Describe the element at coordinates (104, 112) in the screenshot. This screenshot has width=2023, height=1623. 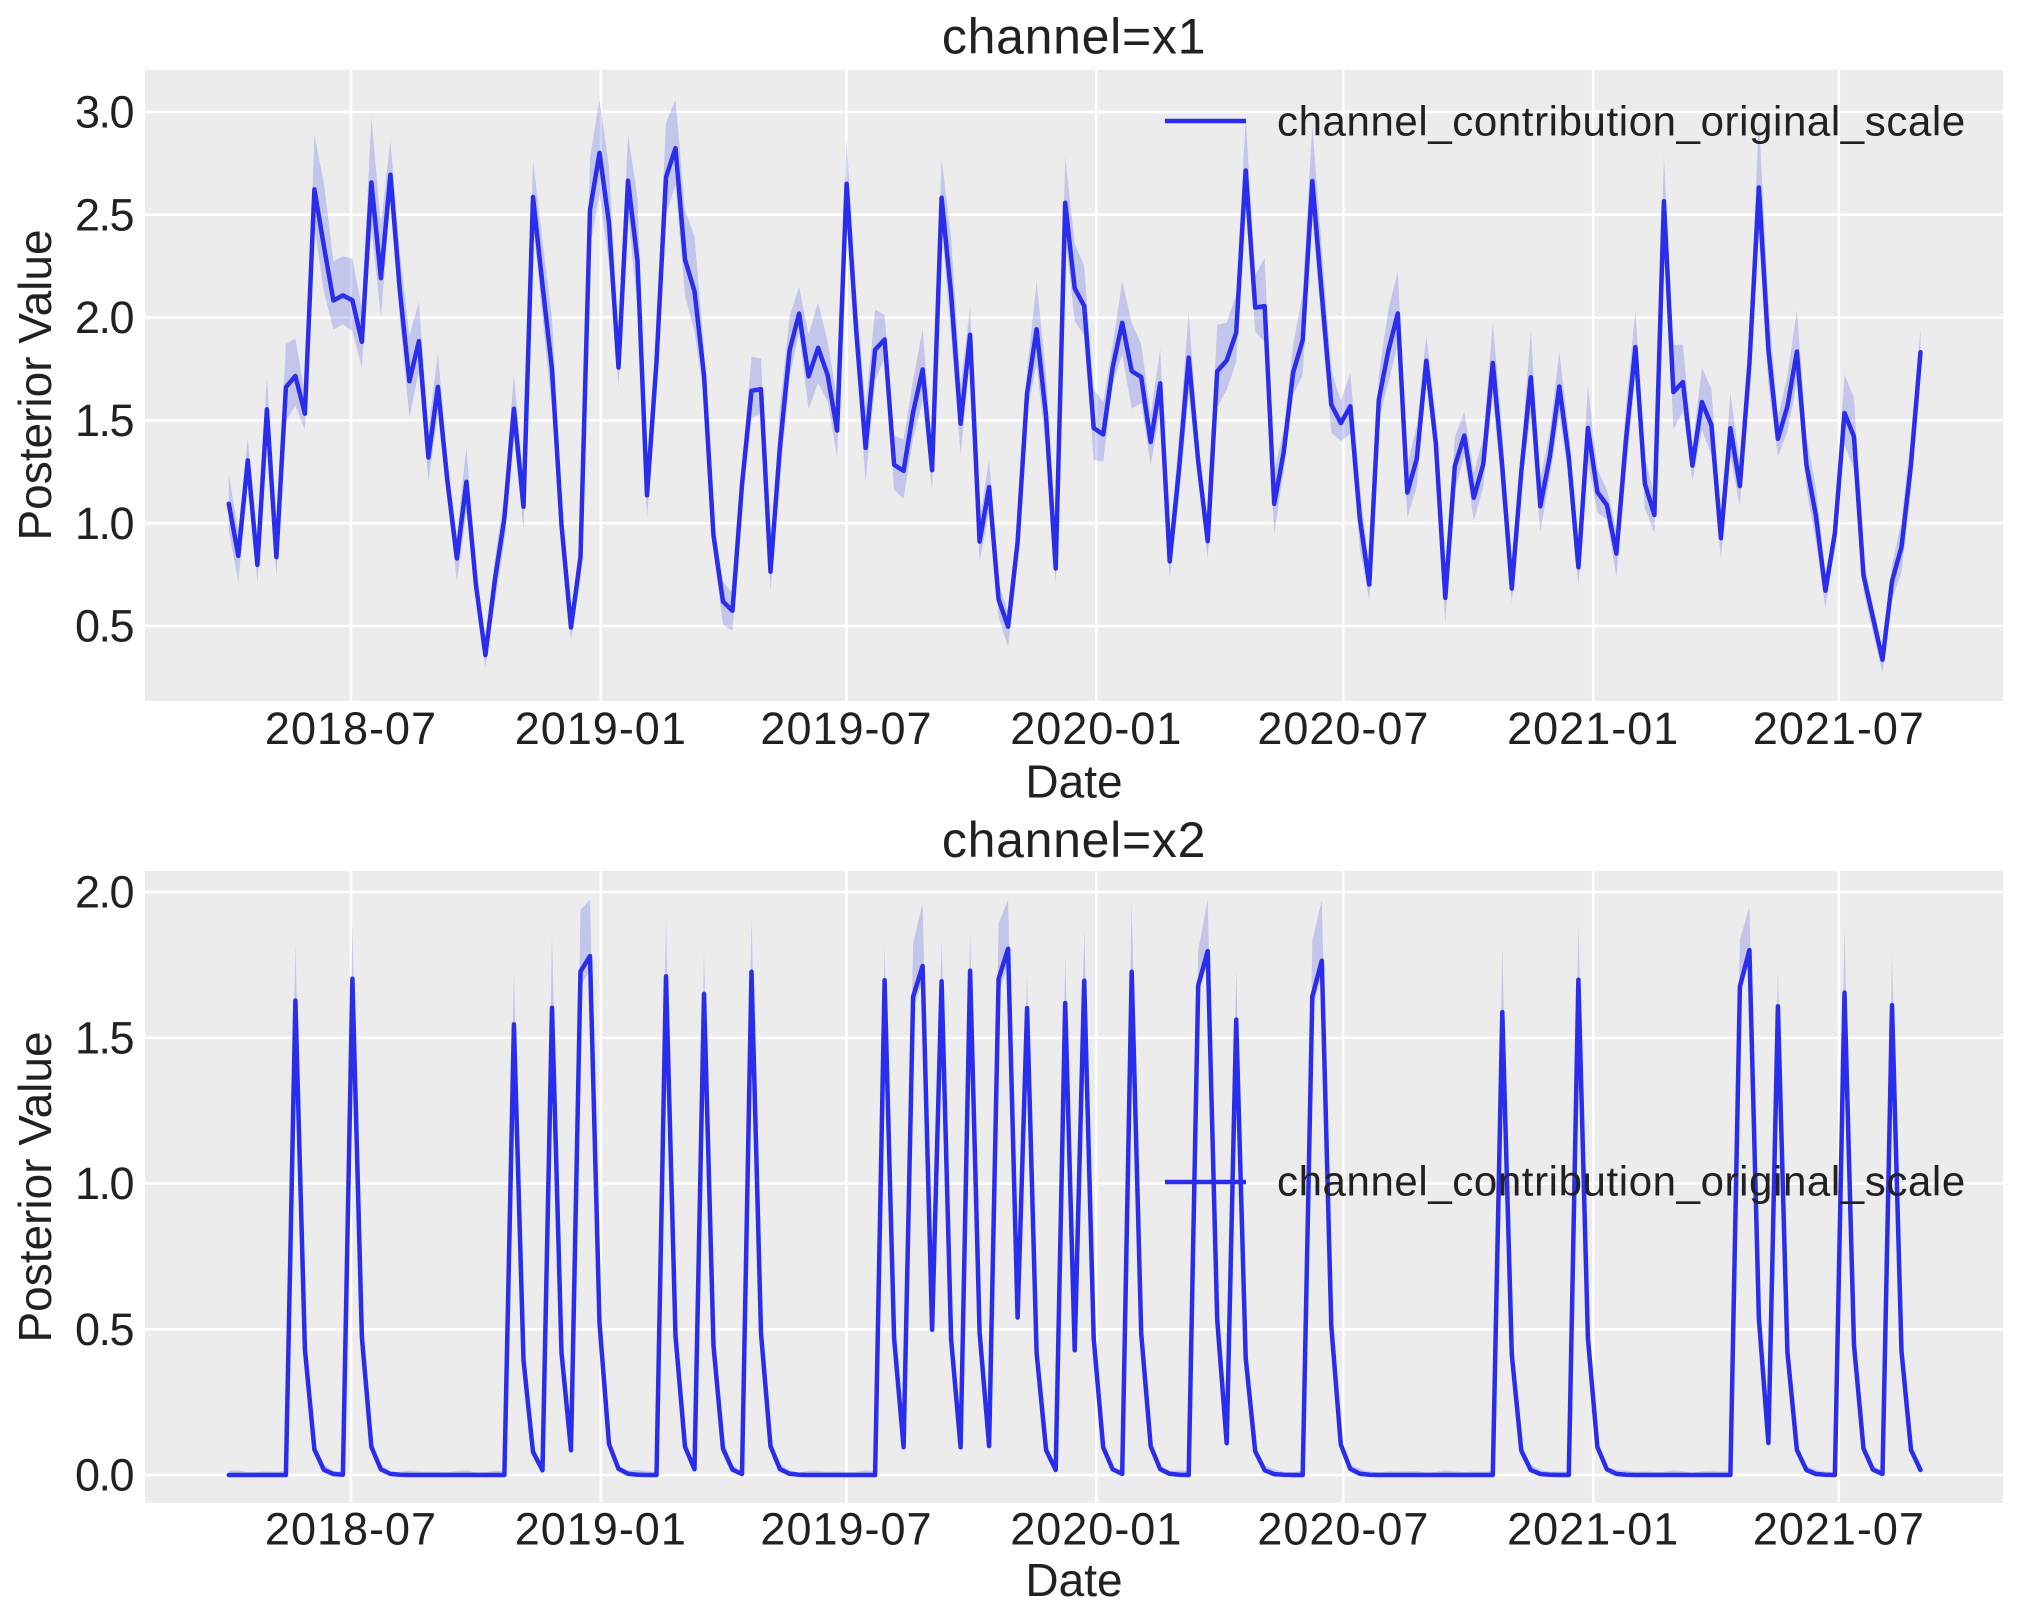
I see `svg-text: 3.0` at that location.